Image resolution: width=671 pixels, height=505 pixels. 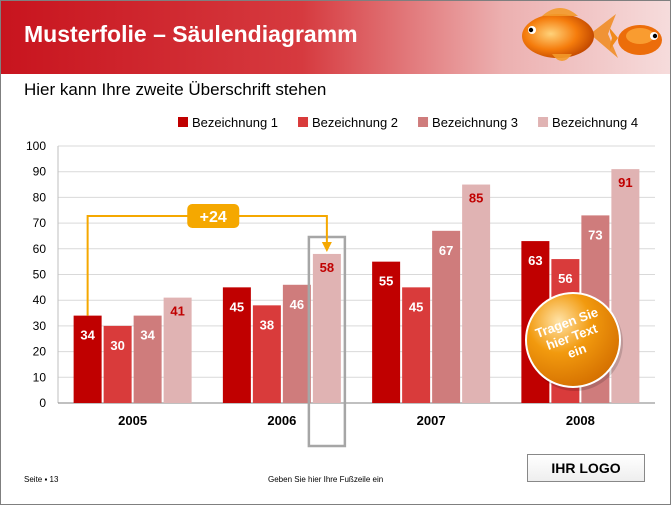 I want to click on bar-value-label: 38, so click(x=267, y=324).